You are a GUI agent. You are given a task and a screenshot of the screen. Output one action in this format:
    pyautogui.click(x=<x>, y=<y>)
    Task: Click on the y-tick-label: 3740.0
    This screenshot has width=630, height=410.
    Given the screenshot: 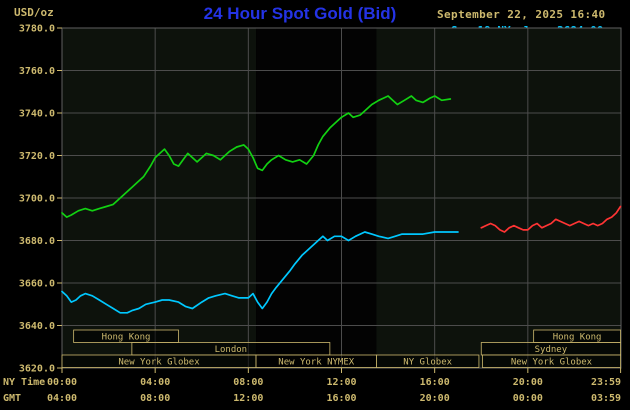 What is the action you would take?
    pyautogui.click(x=37, y=114)
    